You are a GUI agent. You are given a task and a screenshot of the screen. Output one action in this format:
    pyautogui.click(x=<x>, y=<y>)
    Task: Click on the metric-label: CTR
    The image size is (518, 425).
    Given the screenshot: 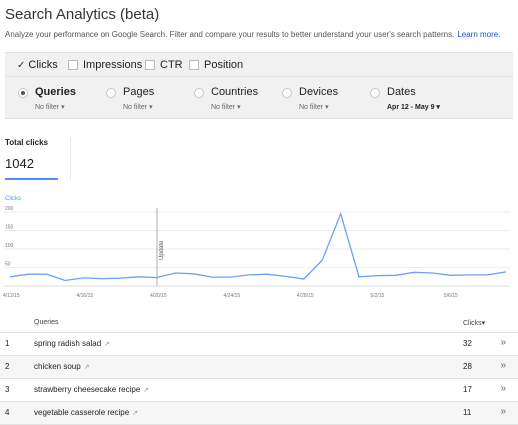 What is the action you would take?
    pyautogui.click(x=171, y=65)
    